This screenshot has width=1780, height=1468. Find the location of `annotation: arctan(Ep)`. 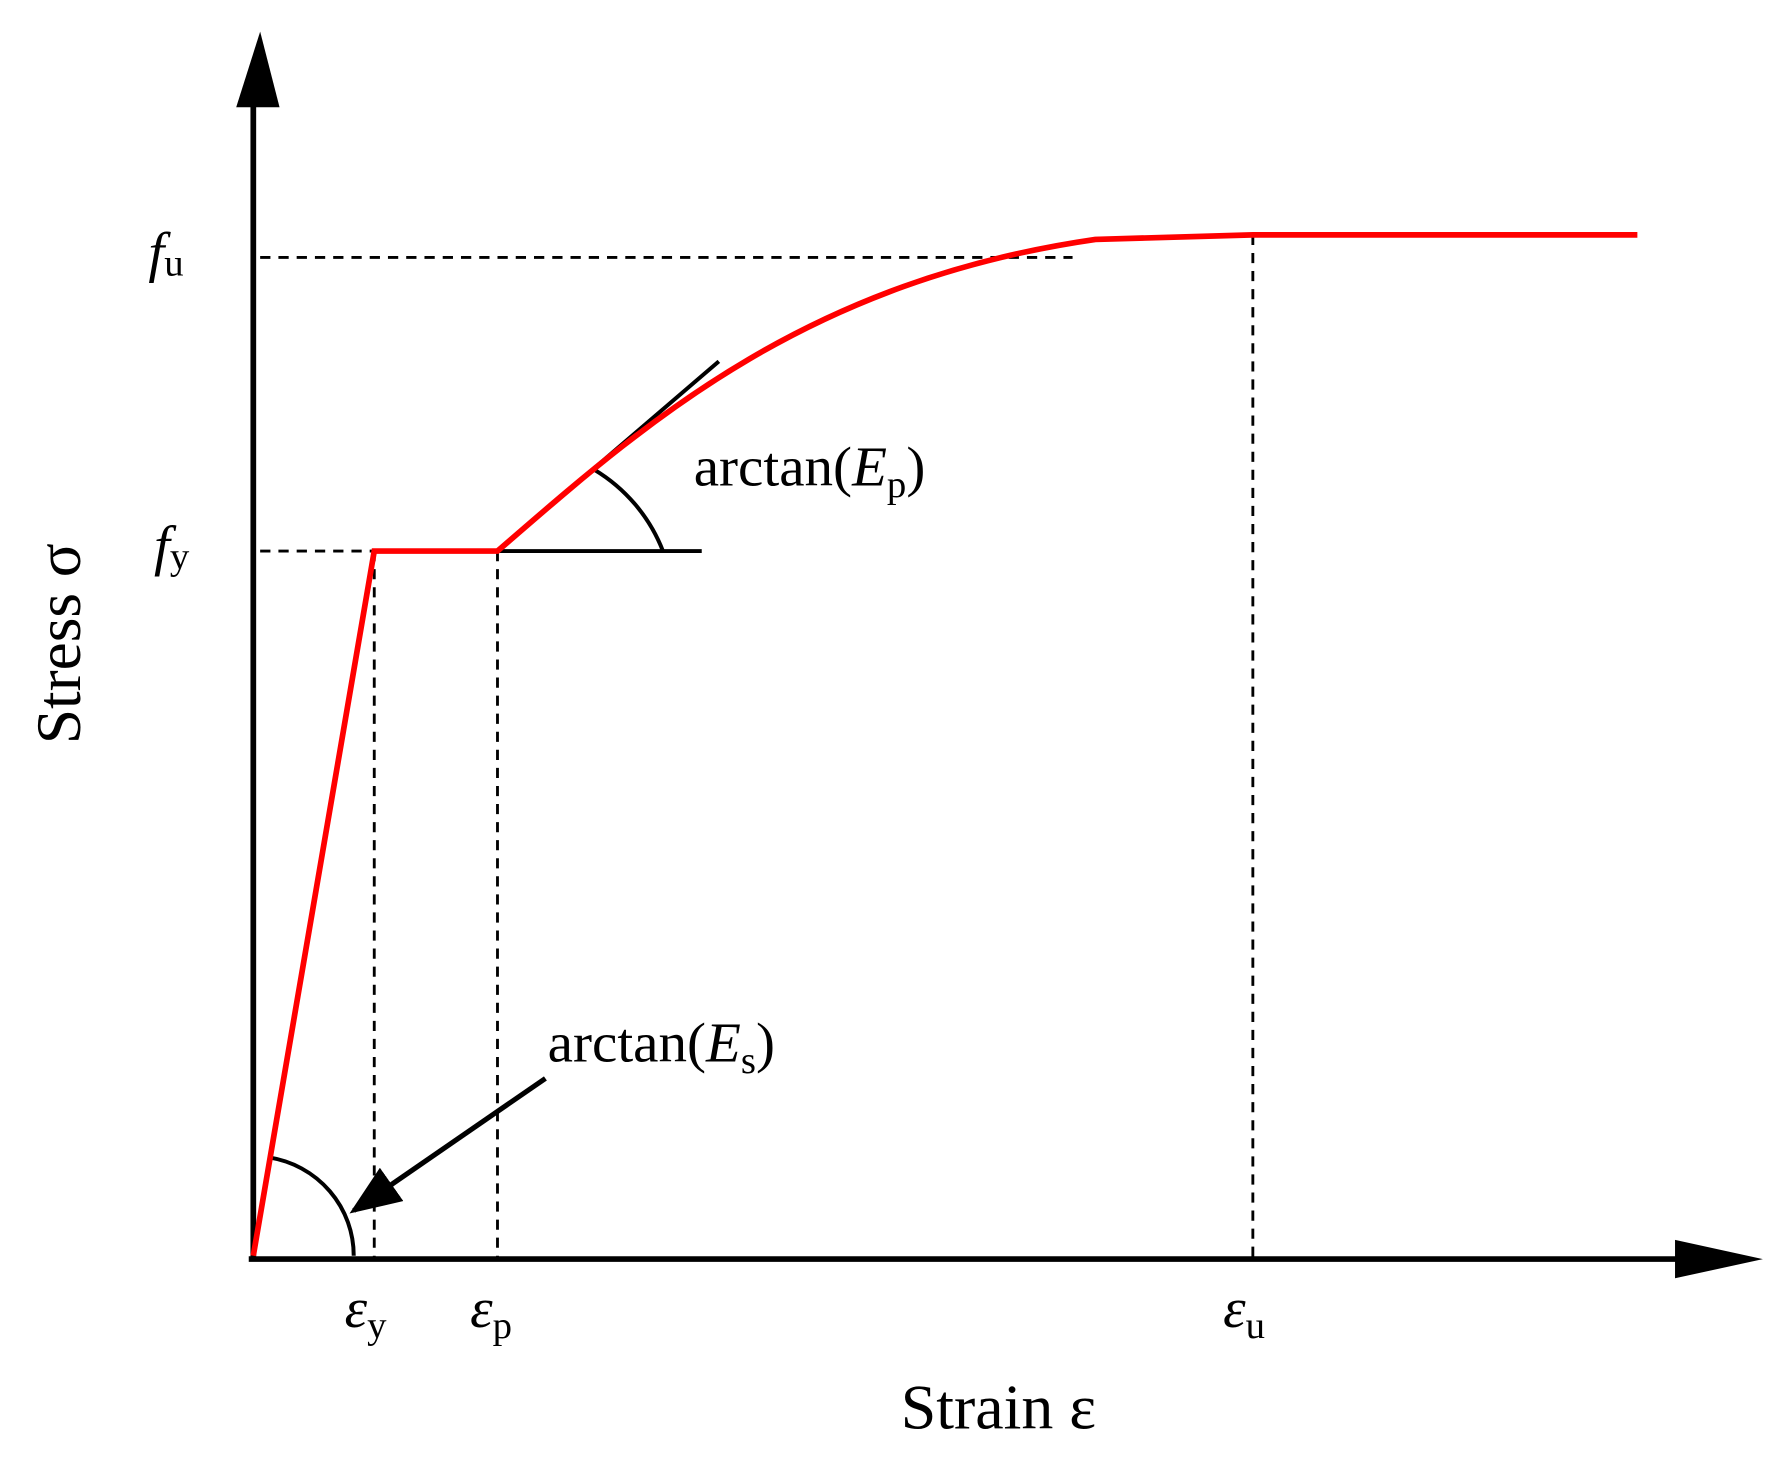

annotation: arctan(Ep) is located at coordinates (810, 471).